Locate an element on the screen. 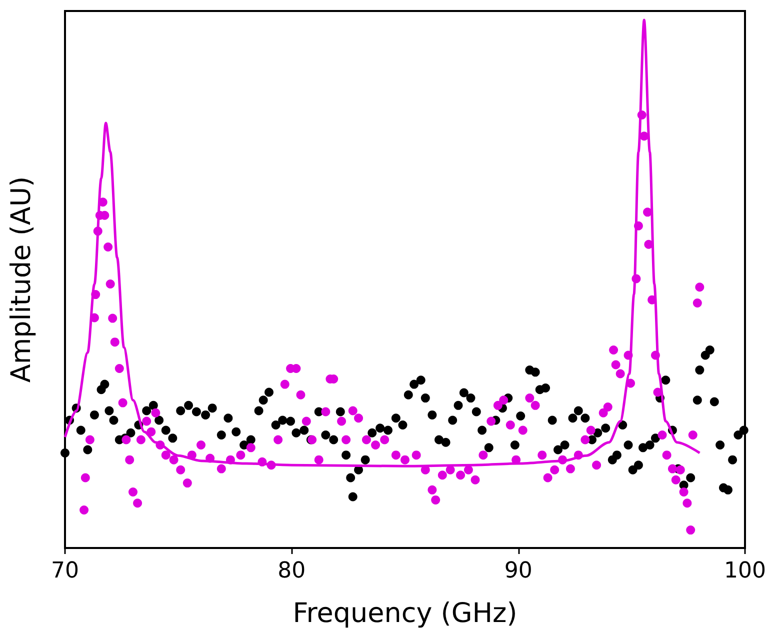 The height and width of the screenshot is (640, 779). x-tick-label: 80 is located at coordinates (292, 571).